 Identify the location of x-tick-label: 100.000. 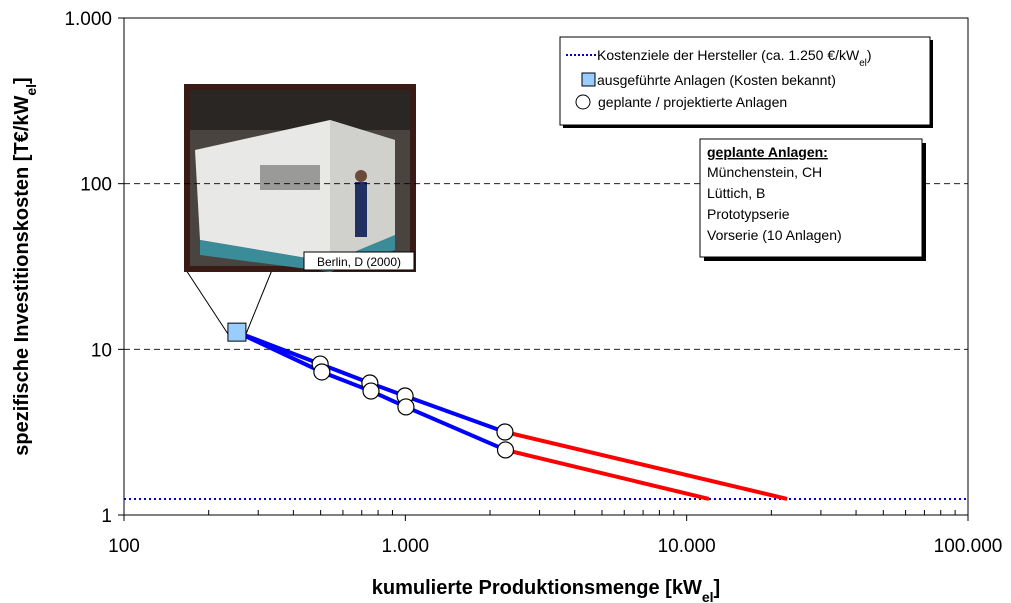
(968, 546).